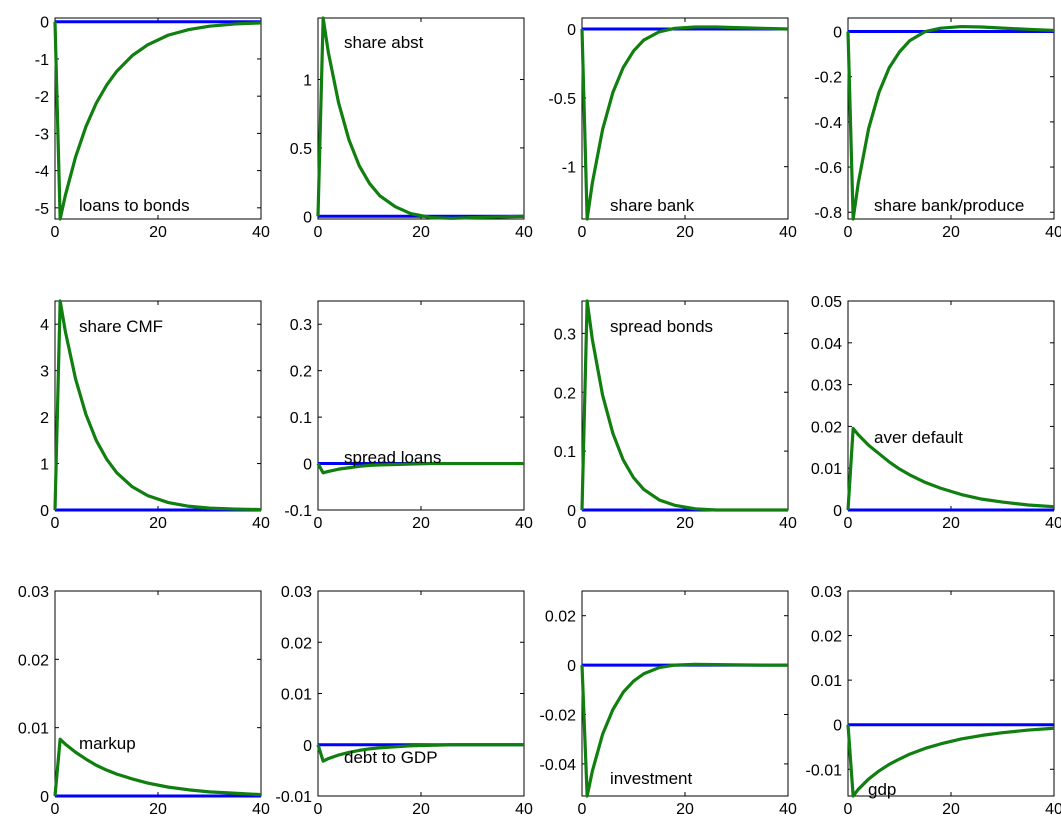 This screenshot has width=1061, height=820. I want to click on y-tick-label: 0.04, so click(826, 344).